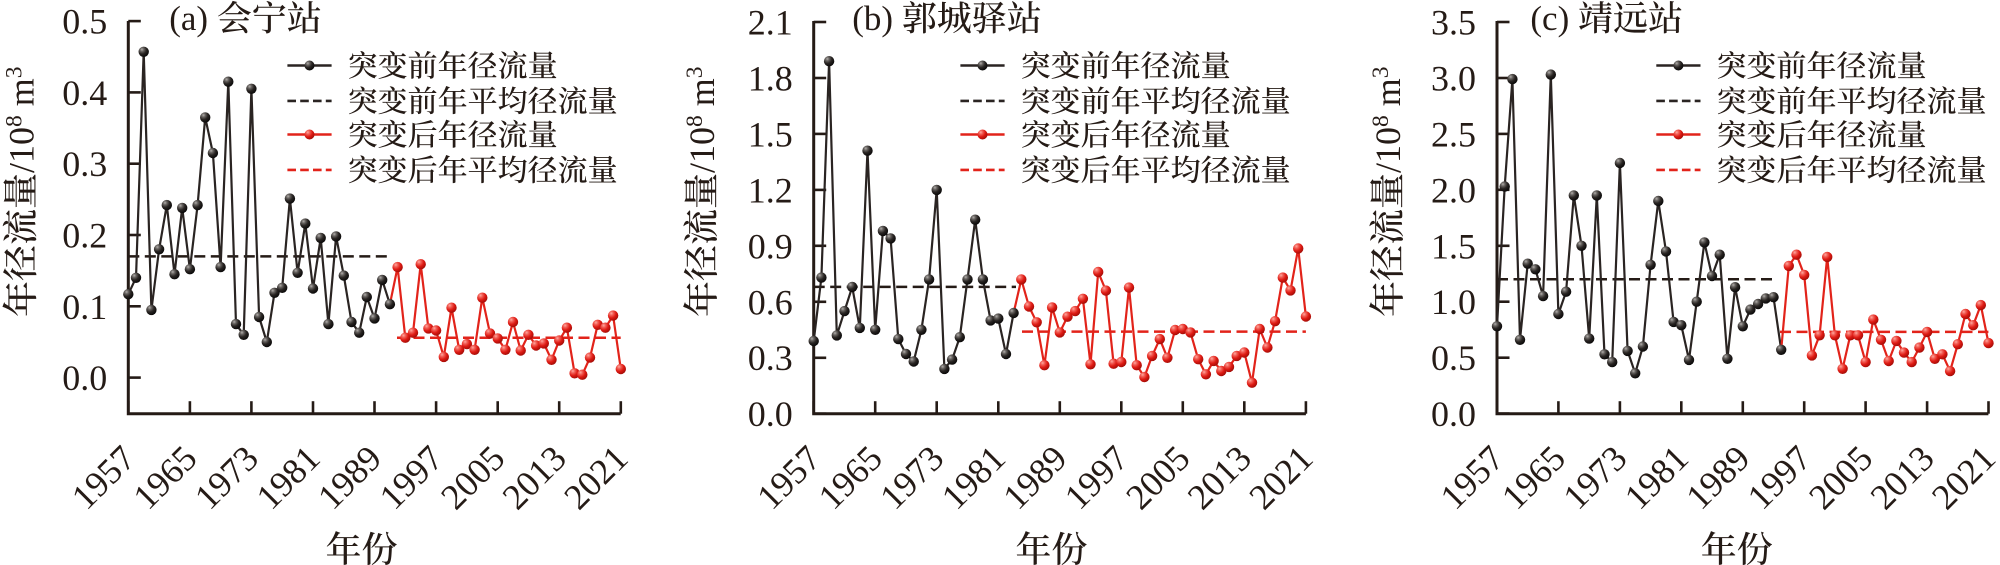 Image resolution: width=2000 pixels, height=565 pixels. What do you see at coordinates (770, 190) in the screenshot?
I see `svg-text: 1.2` at bounding box center [770, 190].